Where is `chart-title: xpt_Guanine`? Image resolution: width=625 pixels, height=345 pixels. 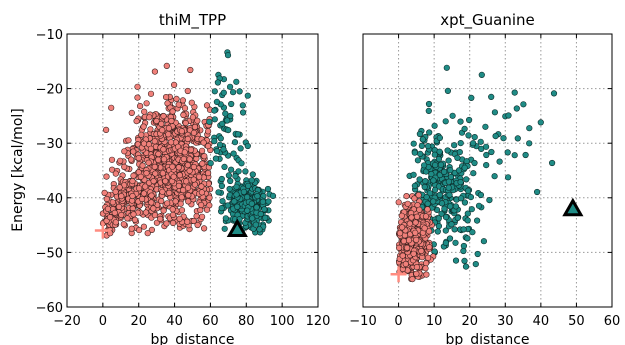
chart-title: xpt_Guanine is located at coordinates (487, 20).